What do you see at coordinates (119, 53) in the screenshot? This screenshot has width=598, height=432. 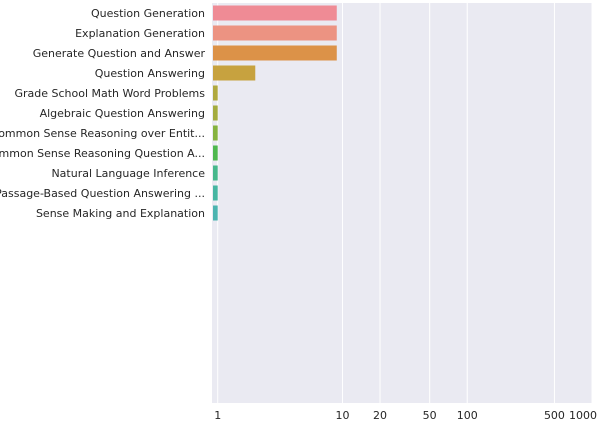 I see `category-label: Generate Question and Answer` at bounding box center [119, 53].